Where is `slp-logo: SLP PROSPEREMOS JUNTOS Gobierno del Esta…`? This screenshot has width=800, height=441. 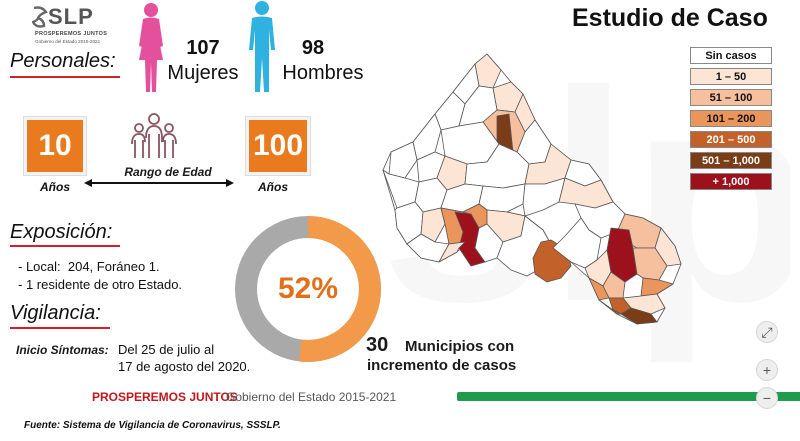
slp-logo: SLP PROSPEREMOS JUNTOS Gobierno del Esta… is located at coordinates (70, 26).